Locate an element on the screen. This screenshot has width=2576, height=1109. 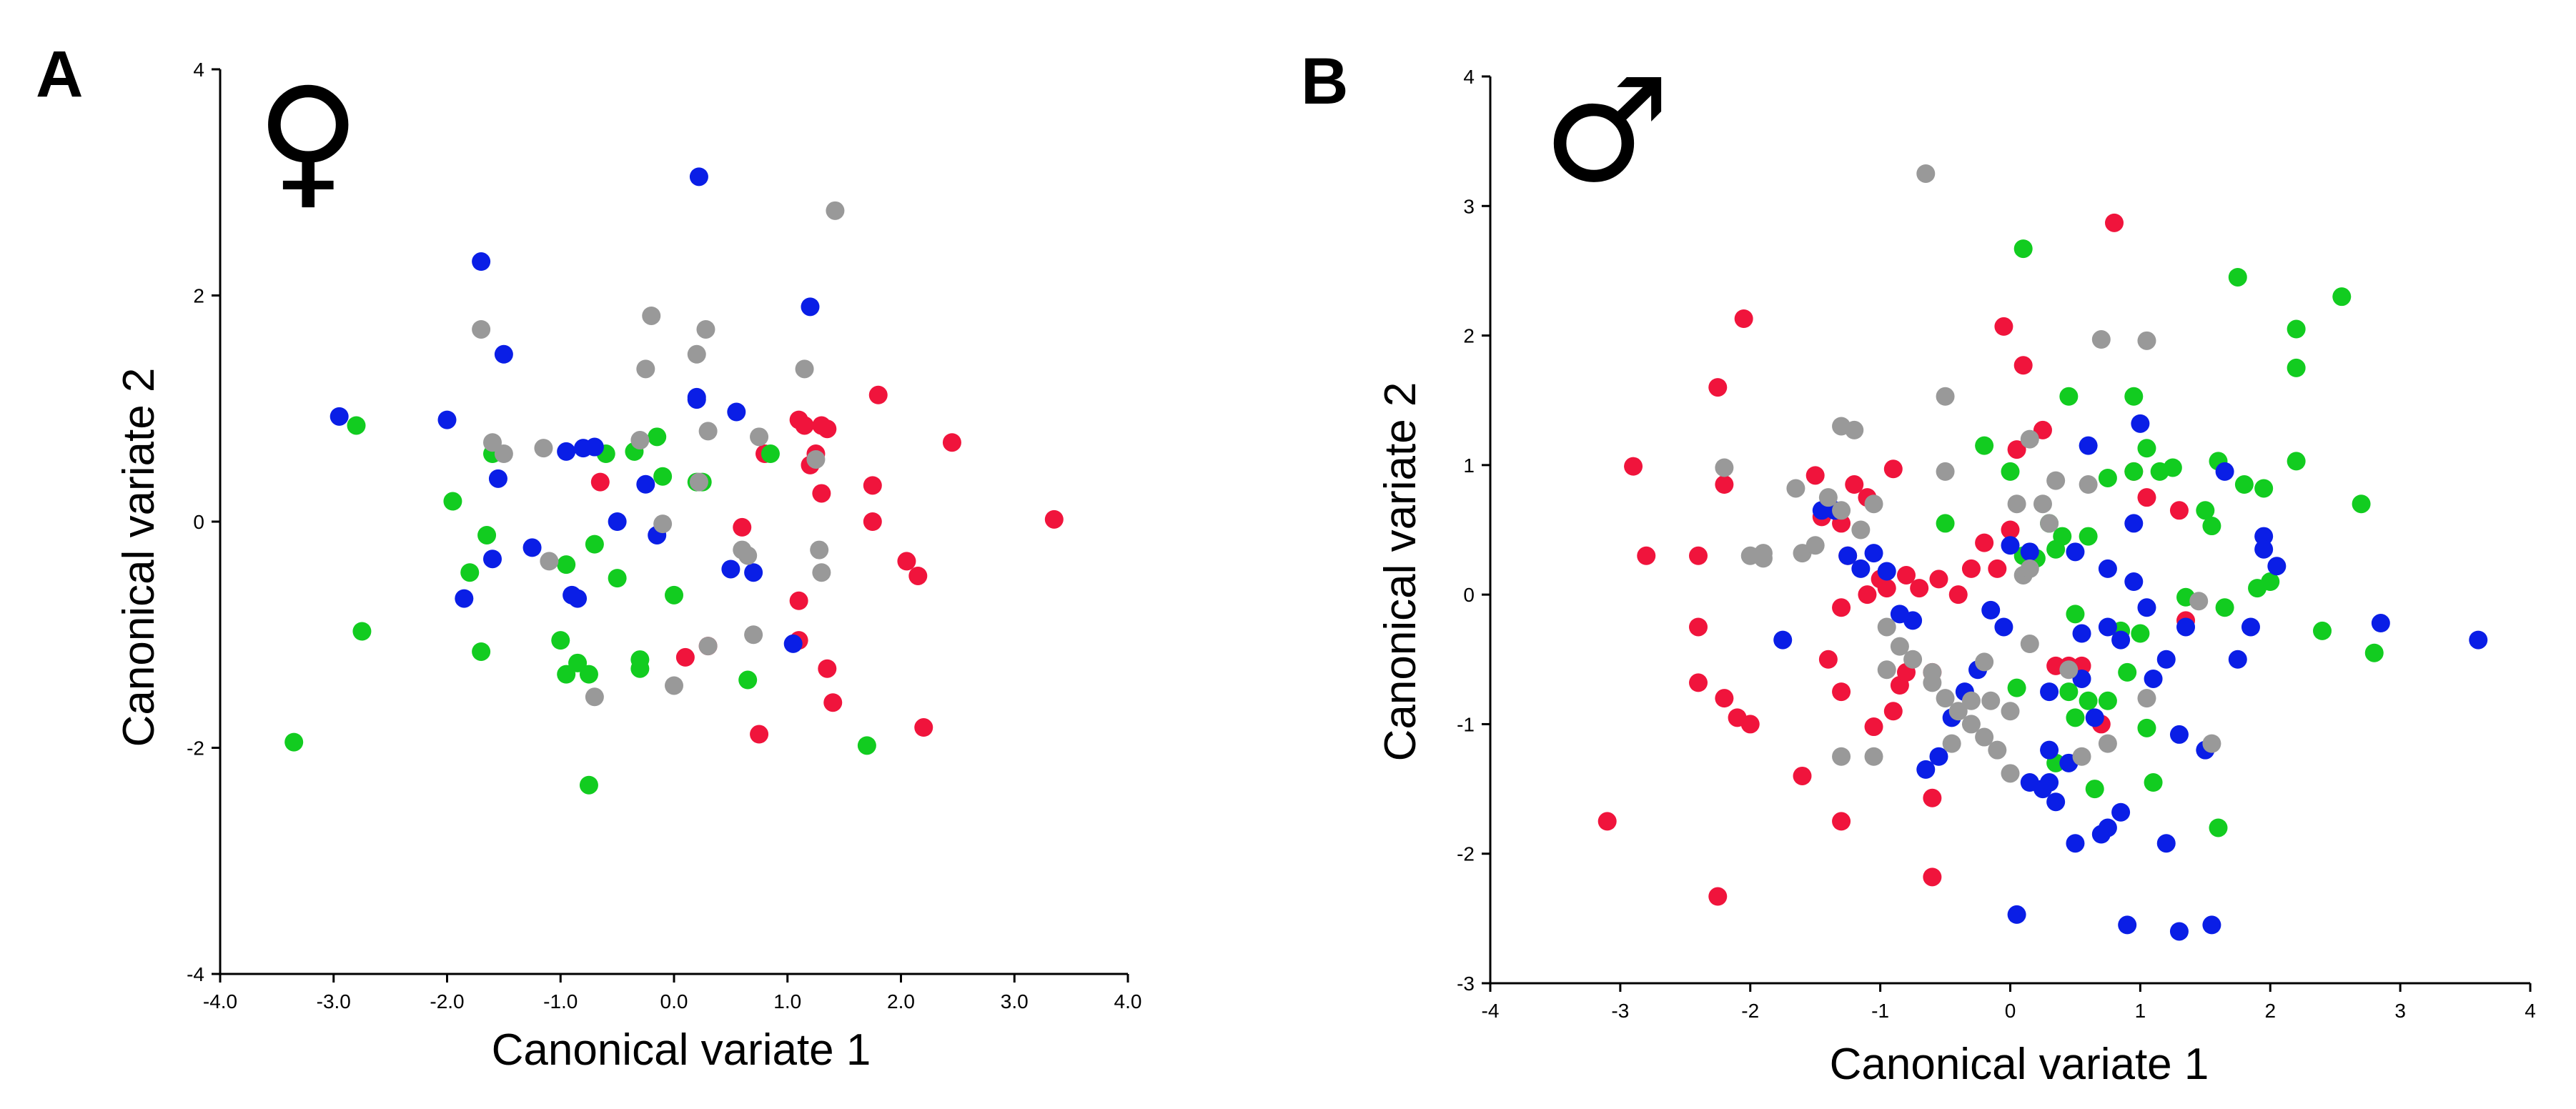
x-tick-label-a: 4.0 is located at coordinates (1128, 1001).